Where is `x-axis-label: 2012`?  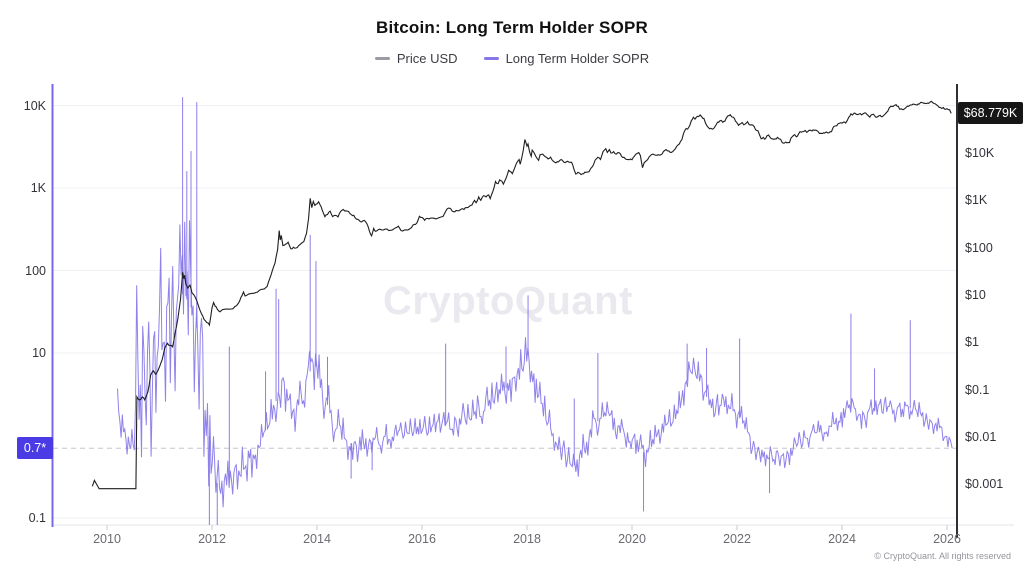 x-axis-label: 2012 is located at coordinates (212, 539).